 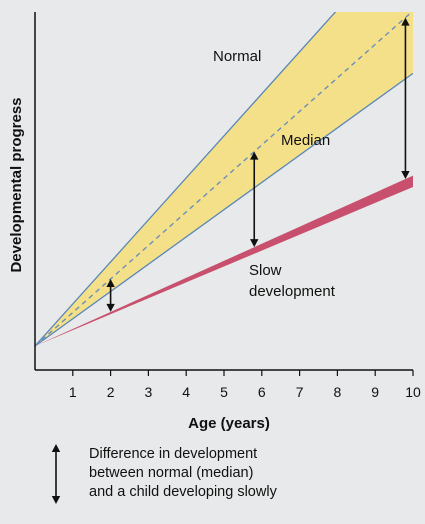 I want to click on legend-line-3: and a child developing slowly, so click(x=183, y=492).